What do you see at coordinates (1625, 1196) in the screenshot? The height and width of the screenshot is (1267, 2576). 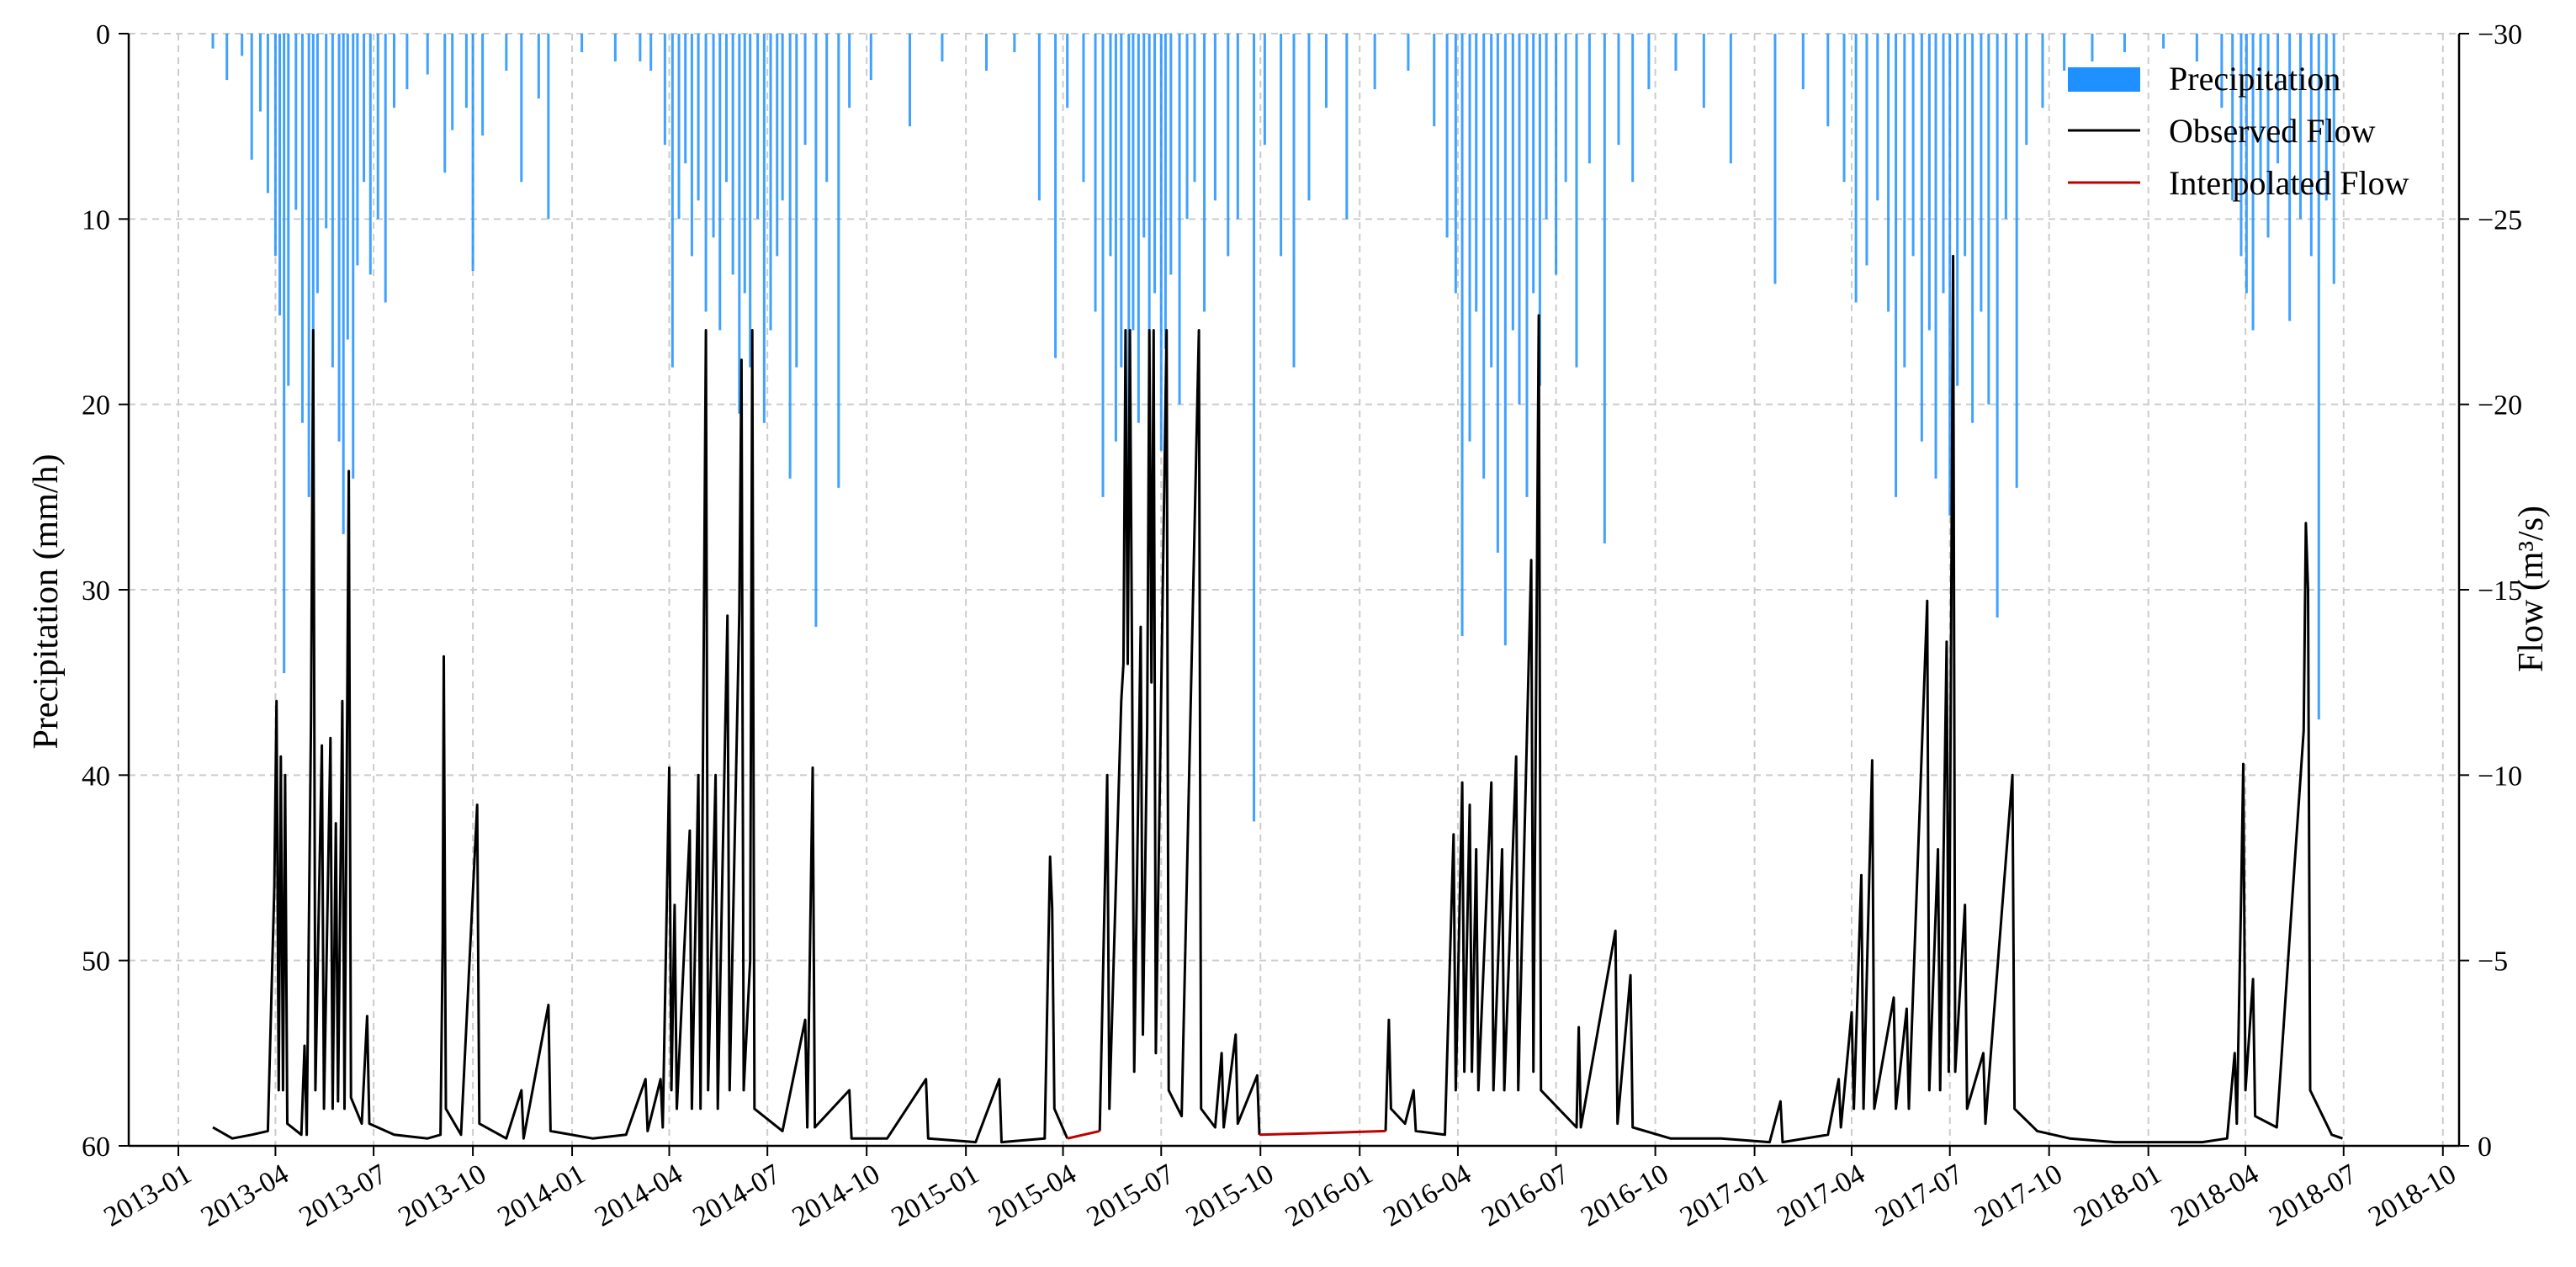 I see `x-tick-label: 2016-10` at bounding box center [1625, 1196].